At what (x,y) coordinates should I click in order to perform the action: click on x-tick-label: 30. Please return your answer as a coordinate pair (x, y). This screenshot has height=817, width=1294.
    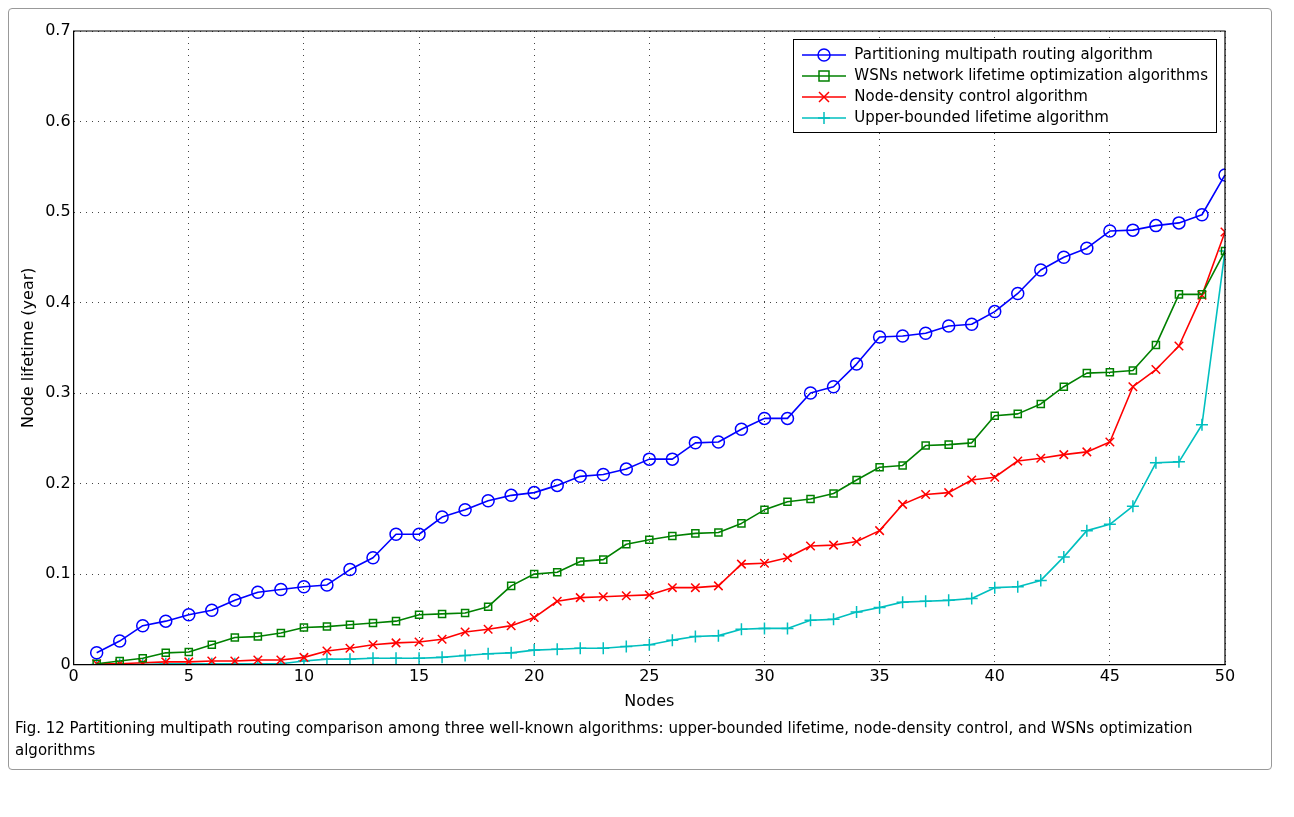
    Looking at the image, I should click on (764, 676).